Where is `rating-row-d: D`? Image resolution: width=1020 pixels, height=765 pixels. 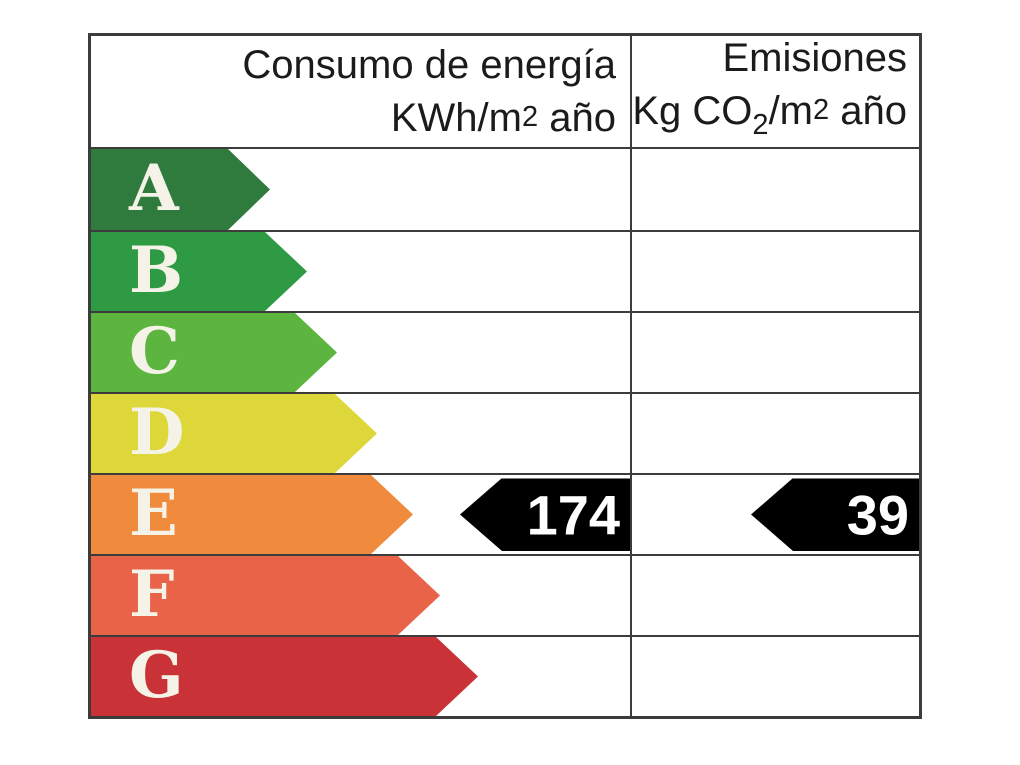 rating-row-d: D is located at coordinates (505, 432).